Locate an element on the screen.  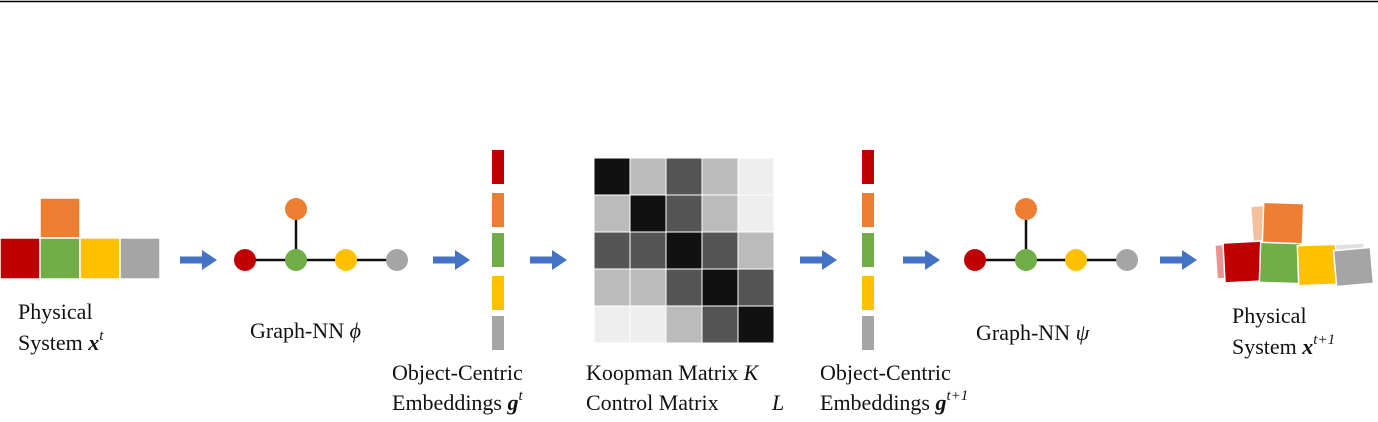
label: Graph-NN ψ is located at coordinates (1033, 332).